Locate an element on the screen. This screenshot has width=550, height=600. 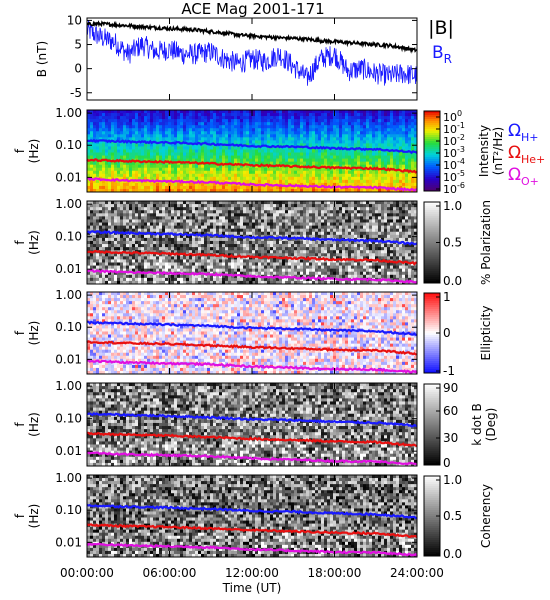
gyrofrequency-legend-subscript: H+ is located at coordinates (530, 137).